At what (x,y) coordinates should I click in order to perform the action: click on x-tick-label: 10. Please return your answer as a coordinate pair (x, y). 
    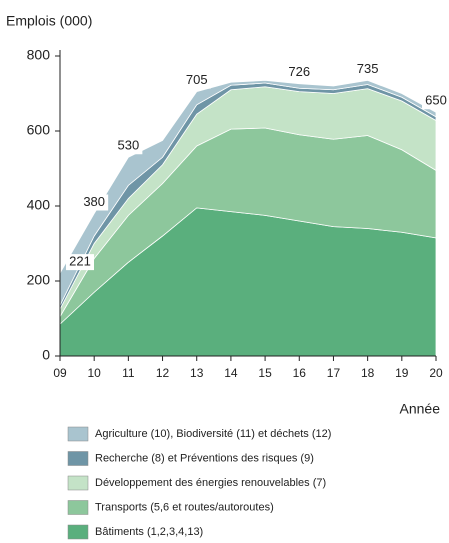
    Looking at the image, I should click on (95, 373).